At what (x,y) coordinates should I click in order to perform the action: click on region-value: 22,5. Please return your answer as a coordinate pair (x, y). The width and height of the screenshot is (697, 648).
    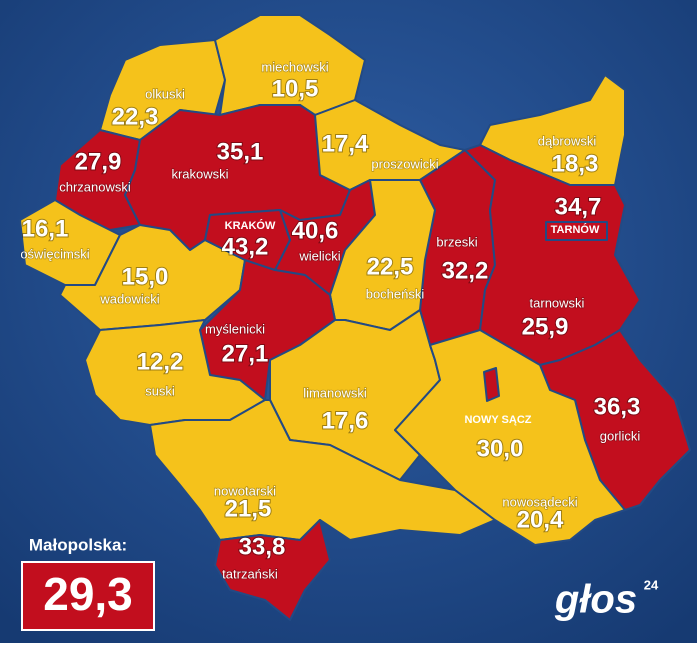
    Looking at the image, I should click on (390, 266).